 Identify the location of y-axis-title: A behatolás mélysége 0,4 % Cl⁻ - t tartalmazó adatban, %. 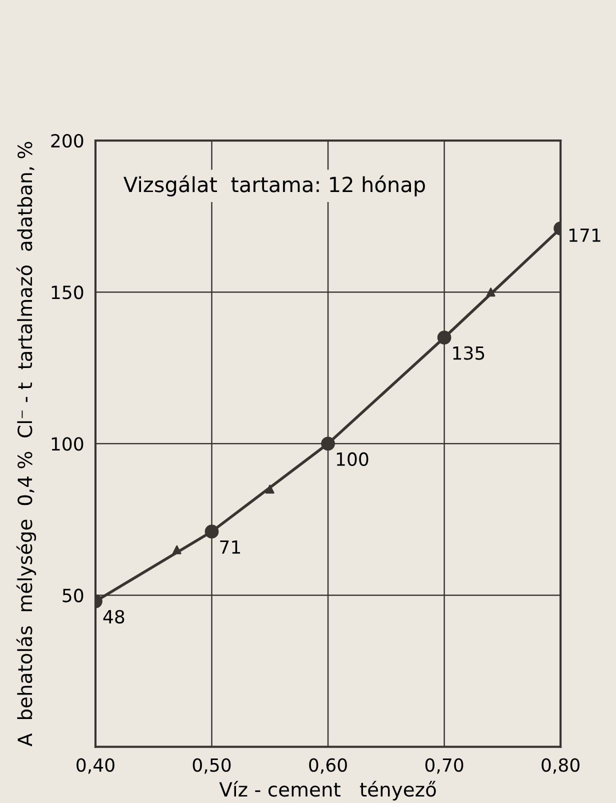
(26, 444).